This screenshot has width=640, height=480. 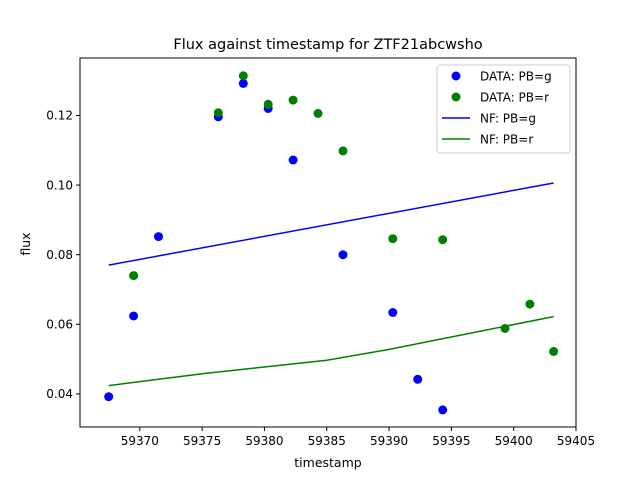 I want to click on legend-label: DATA: PB=r, so click(x=514, y=97).